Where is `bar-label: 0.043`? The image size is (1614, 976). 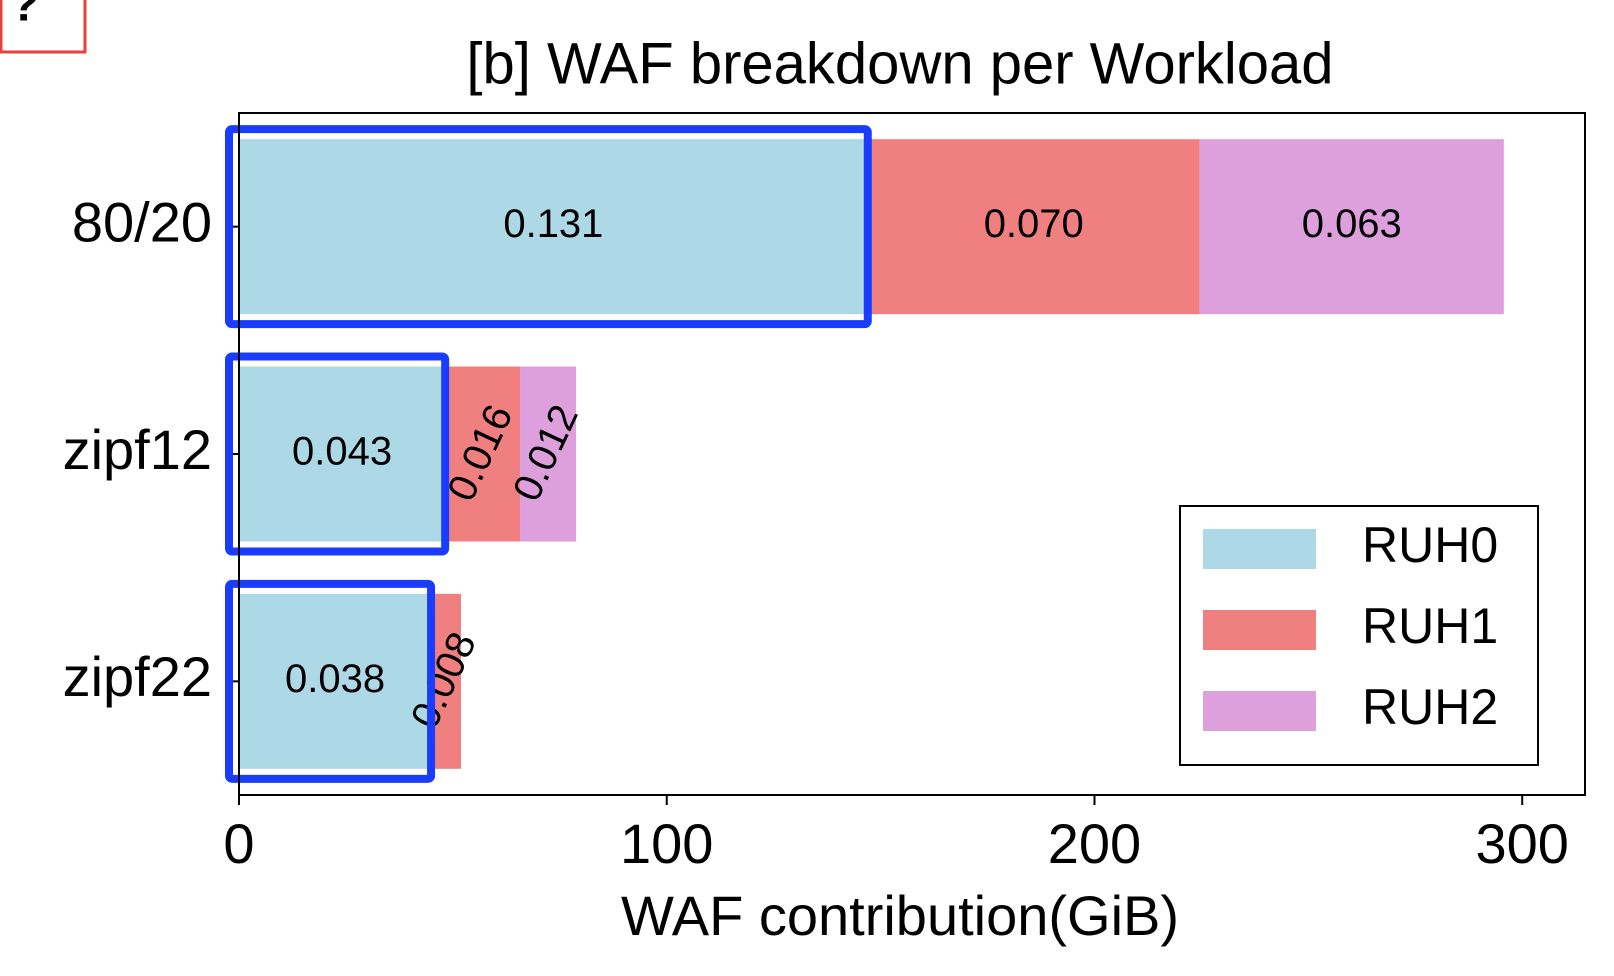
bar-label: 0.043 is located at coordinates (342, 452).